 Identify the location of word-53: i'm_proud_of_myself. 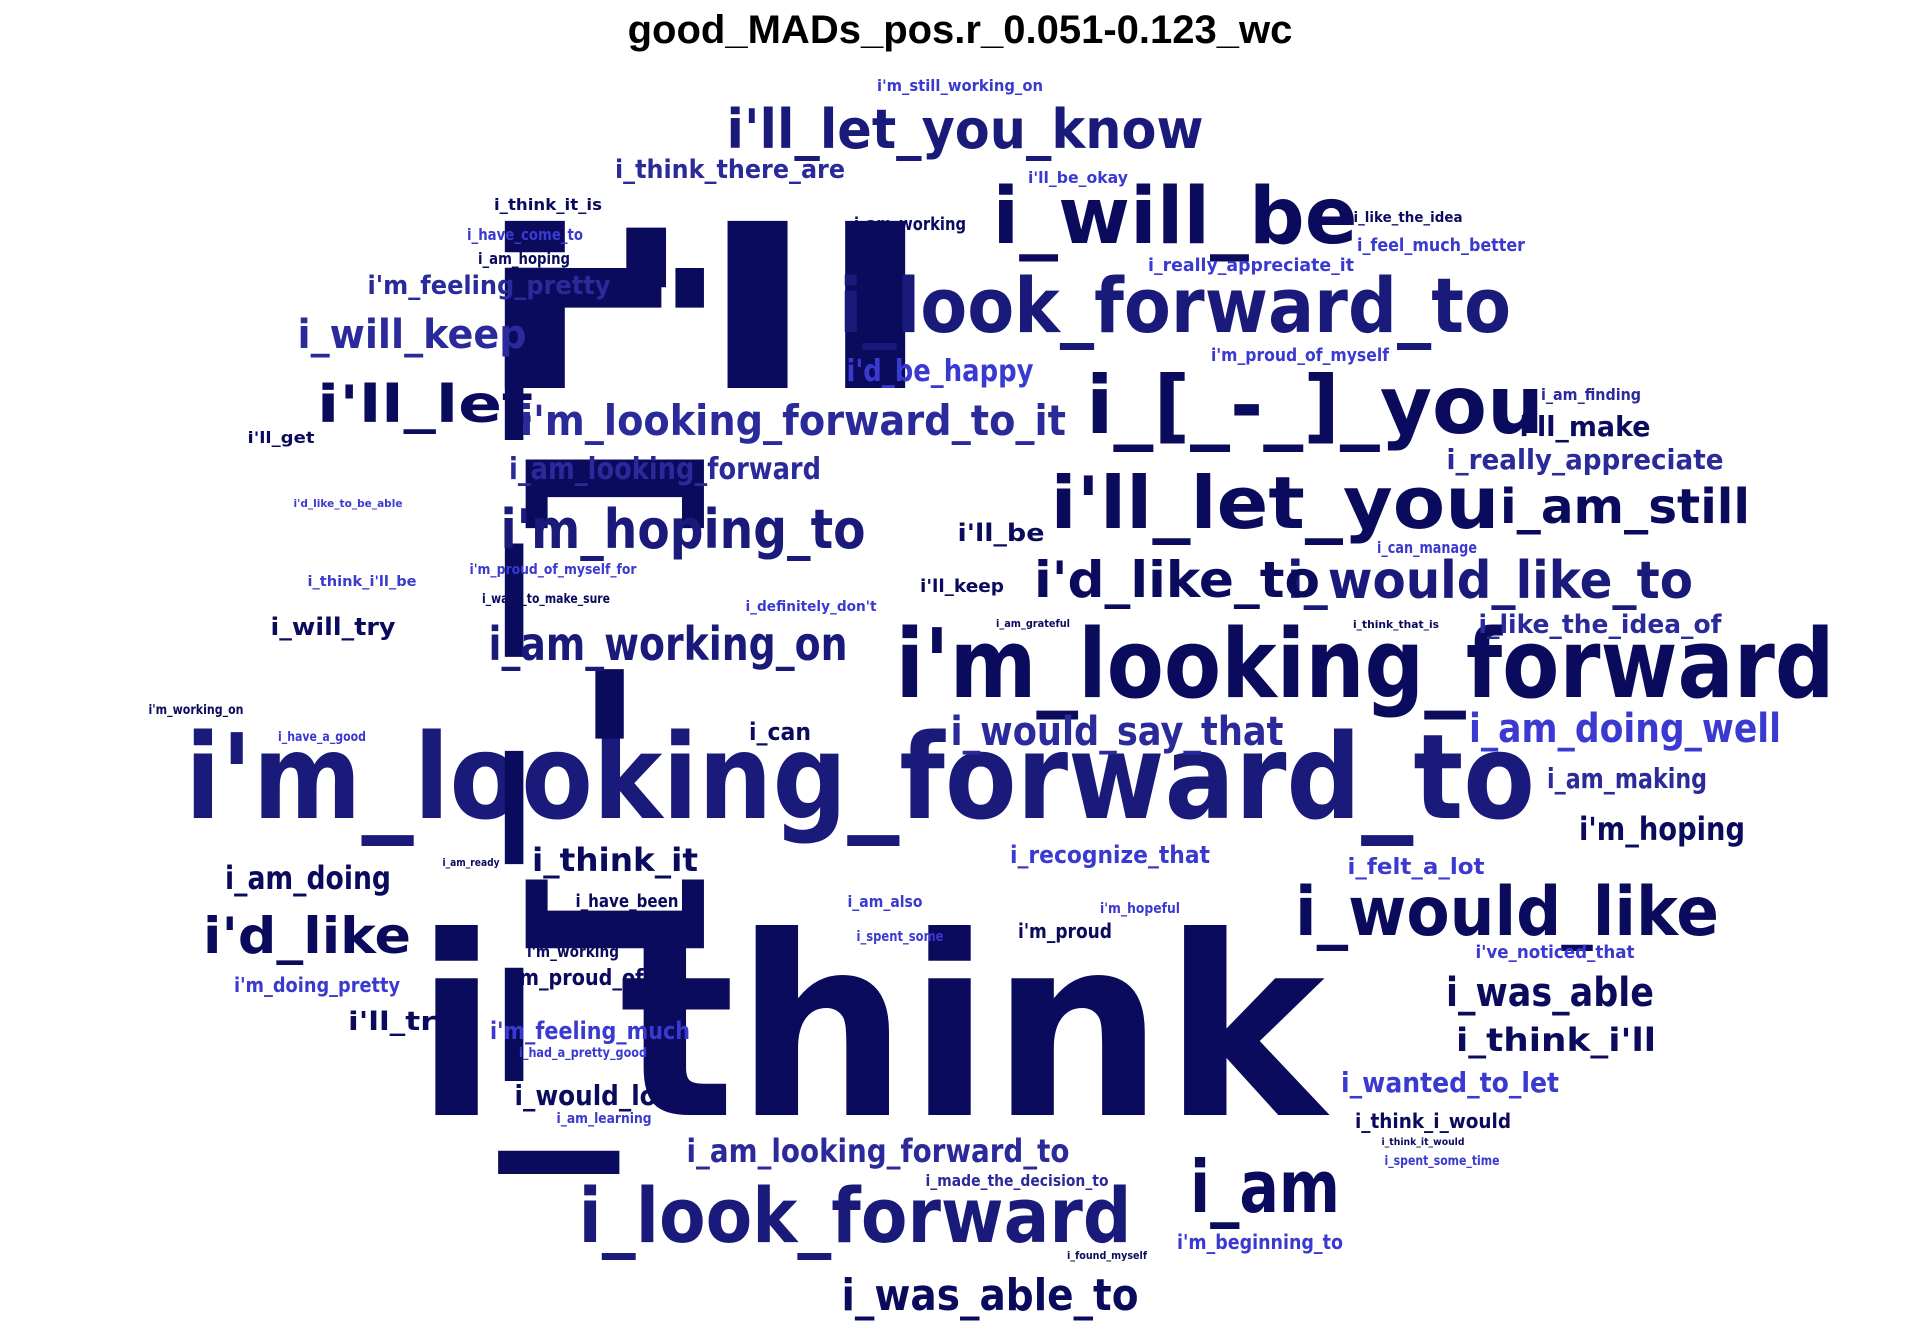
(1300, 355).